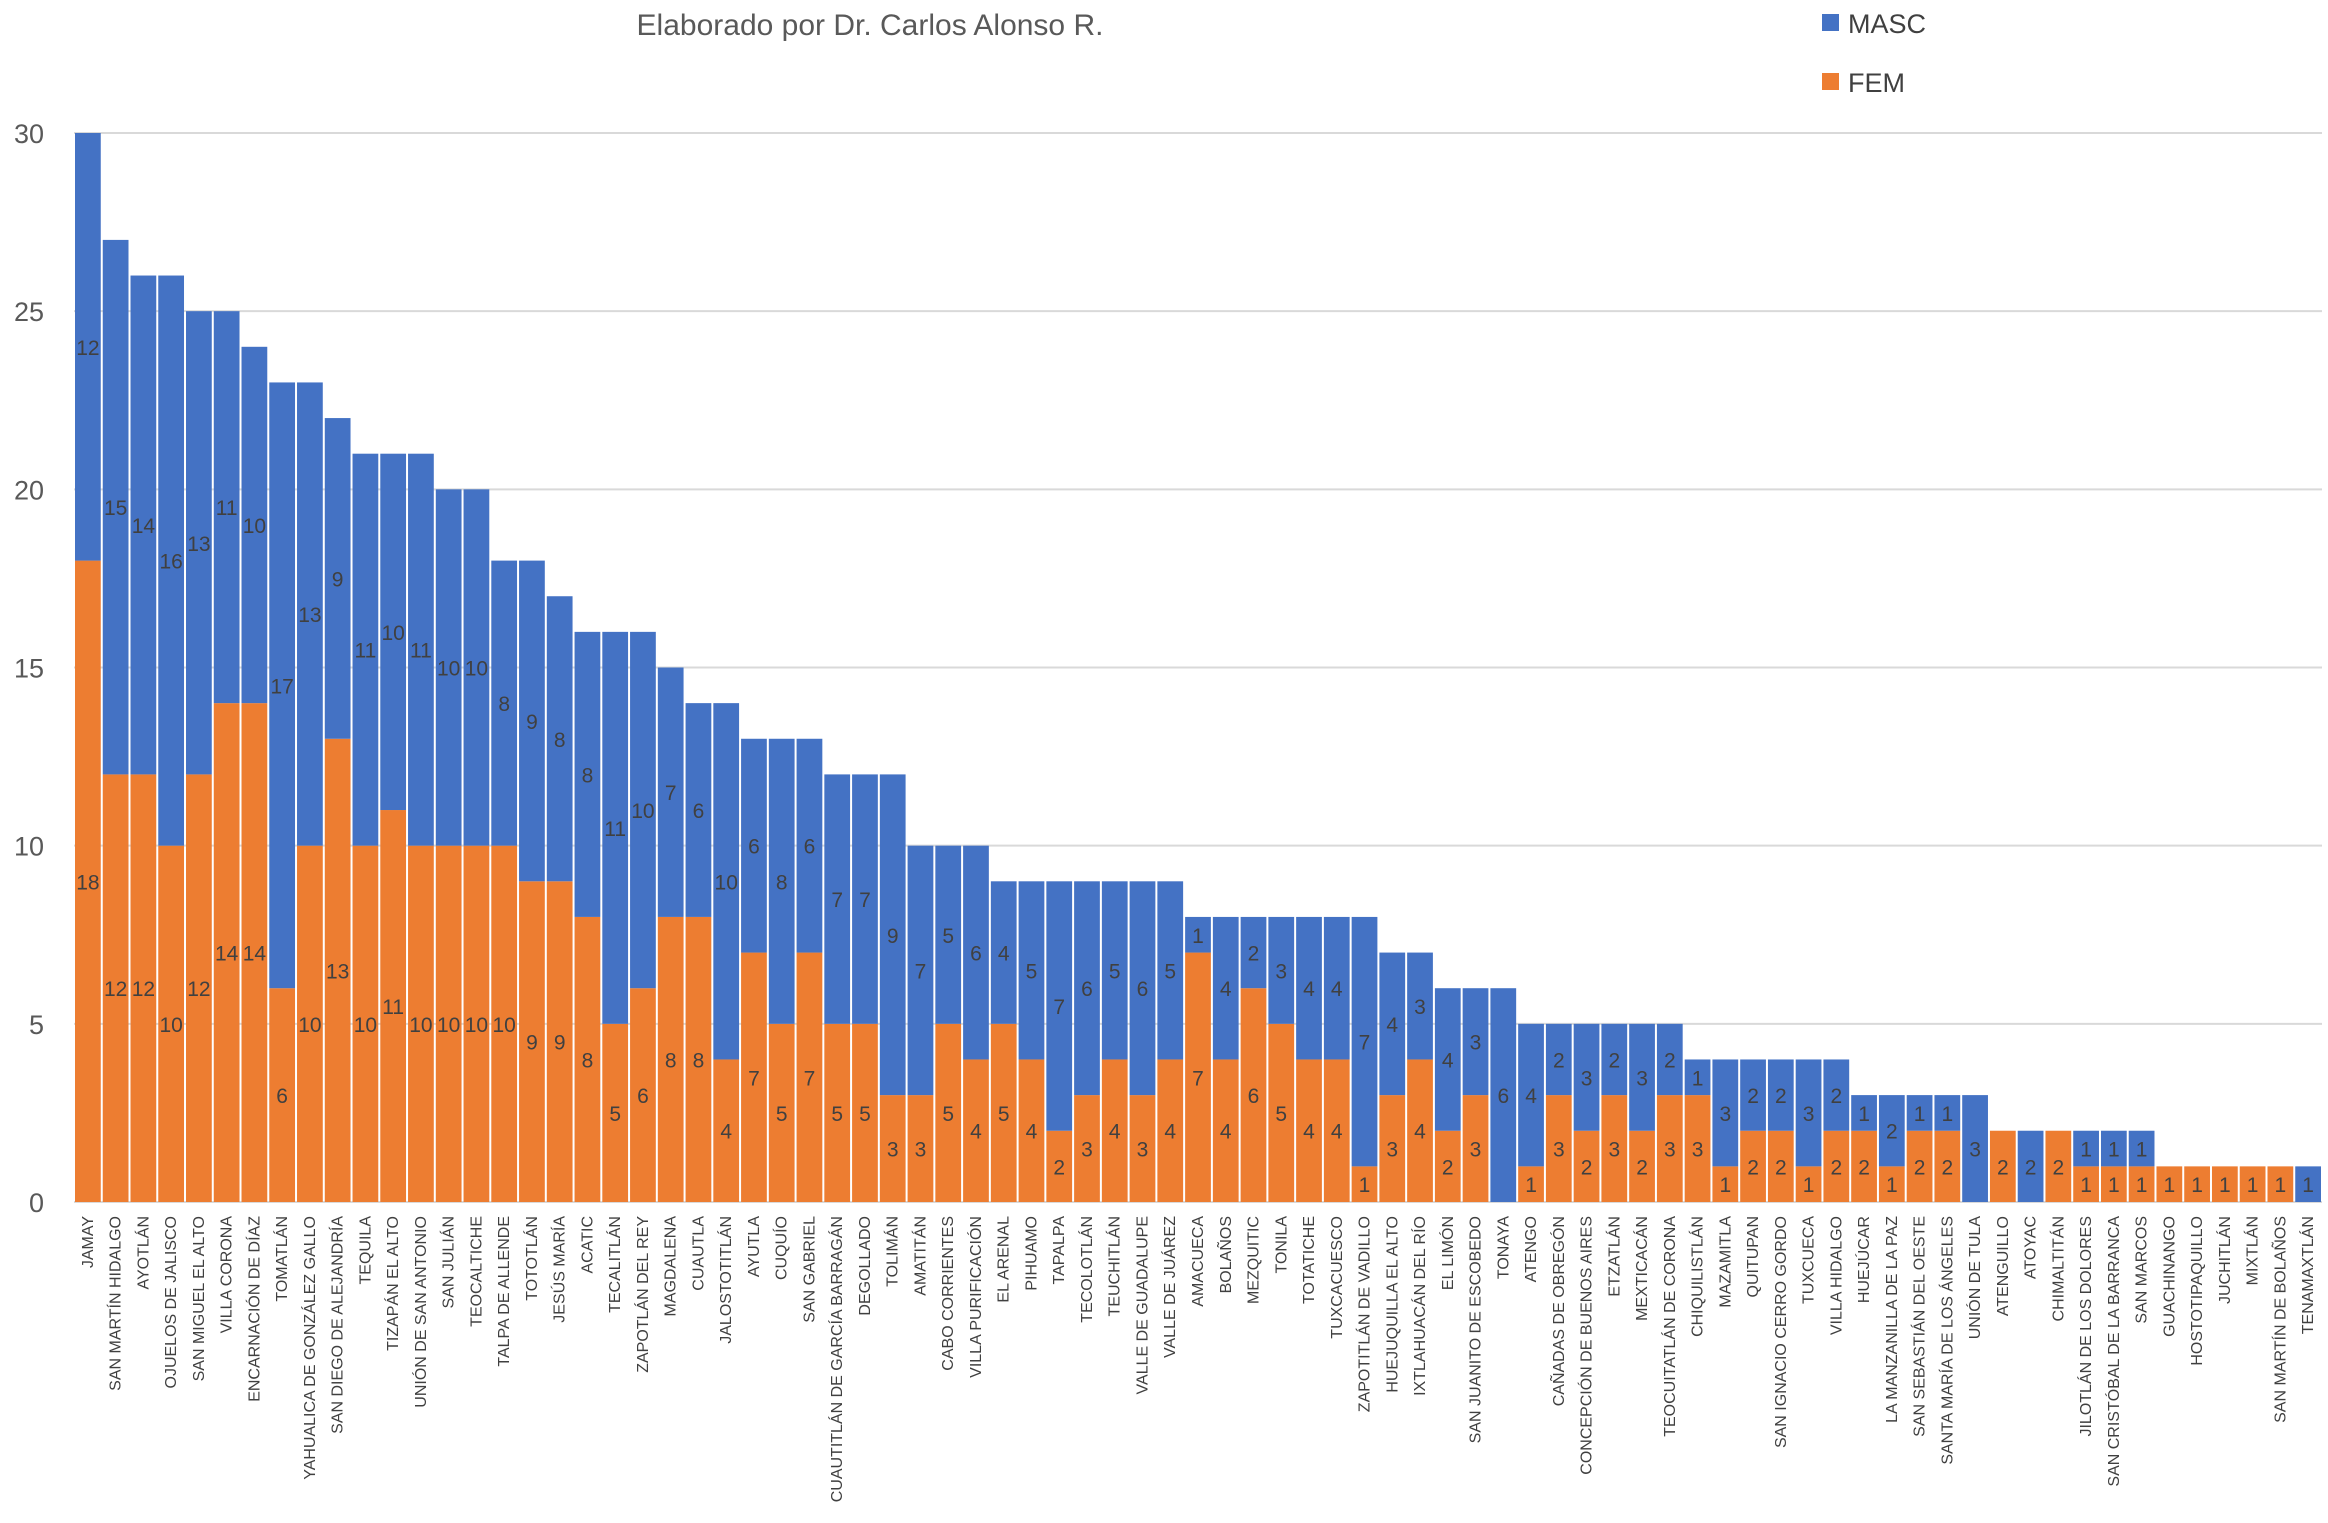 This screenshot has width=2328, height=1523. I want to click on x-tick-label: EL LIMÓN, so click(1447, 1253).